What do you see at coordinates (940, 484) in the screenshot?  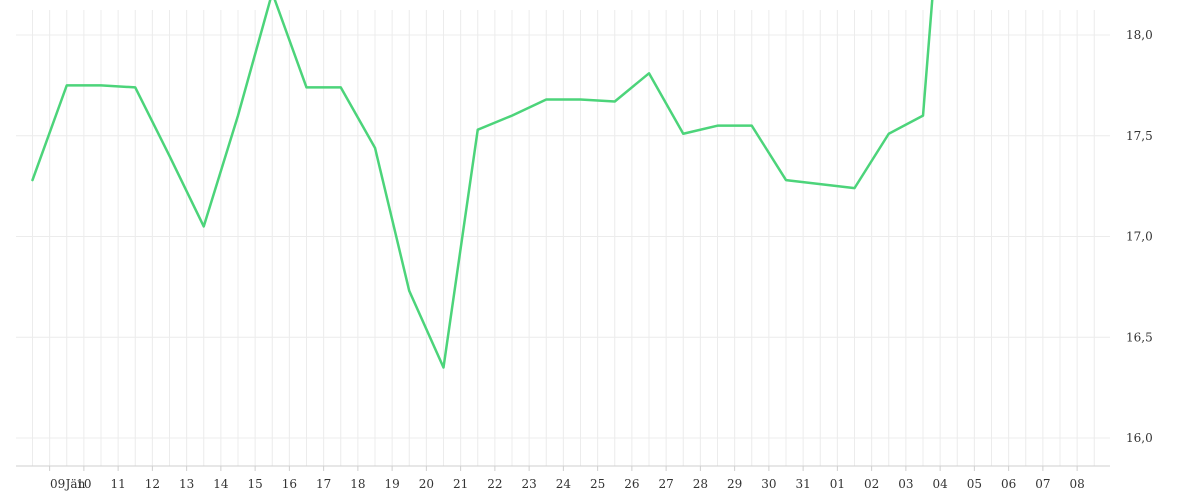 I see `x-tick-label: 04` at bounding box center [940, 484].